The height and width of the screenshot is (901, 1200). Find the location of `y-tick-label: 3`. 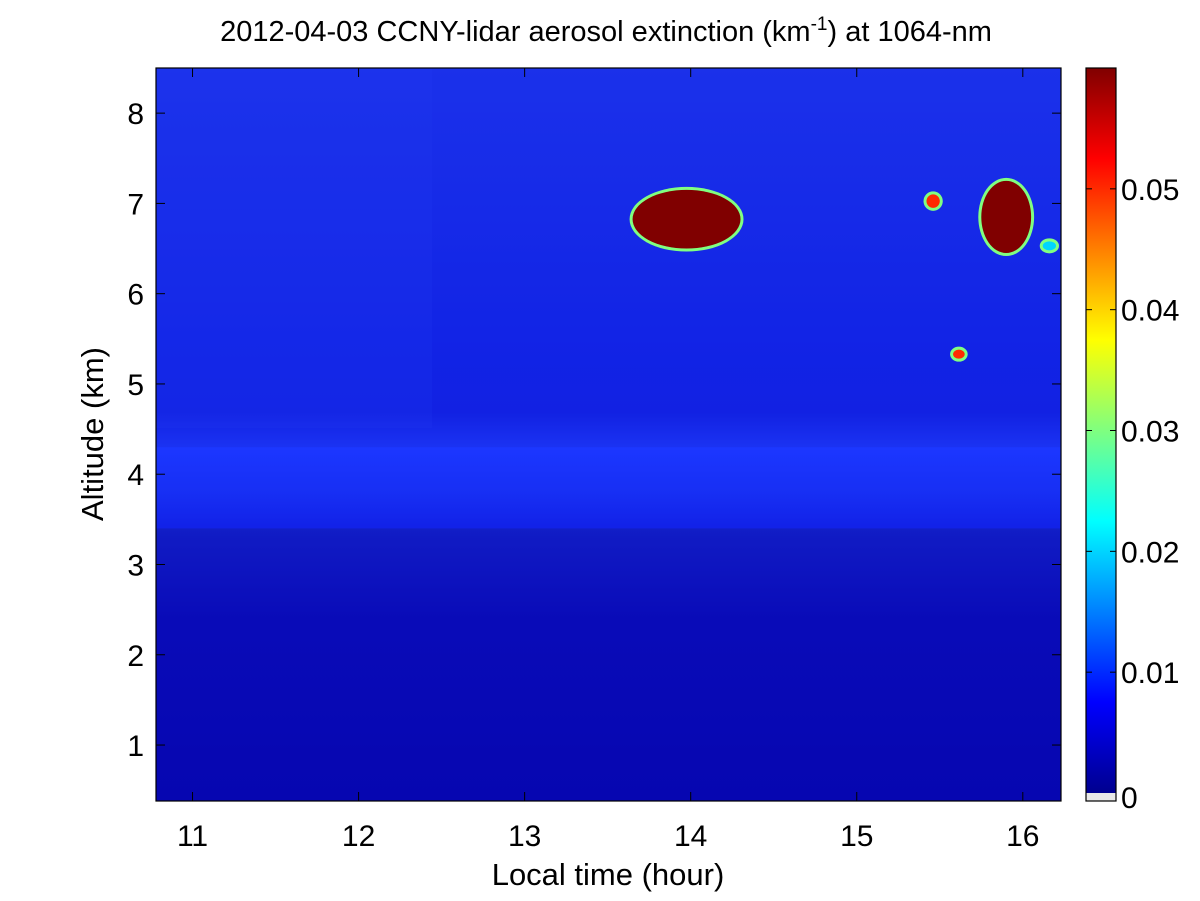

y-tick-label: 3 is located at coordinates (135, 565).